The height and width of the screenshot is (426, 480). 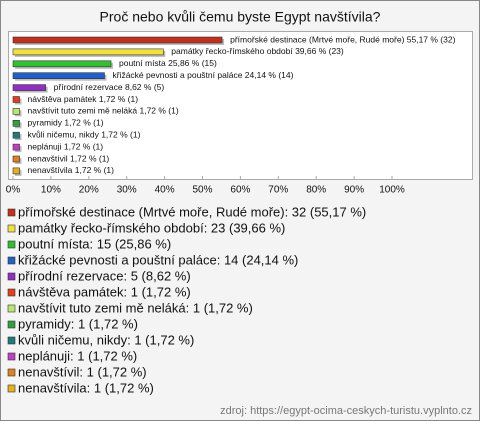 What do you see at coordinates (278, 190) in the screenshot?
I see `x-tick-label: 70%` at bounding box center [278, 190].